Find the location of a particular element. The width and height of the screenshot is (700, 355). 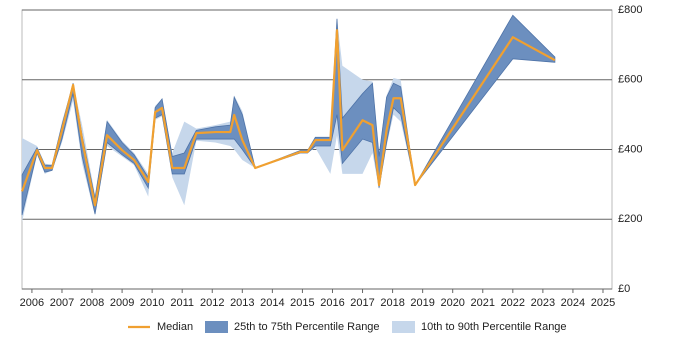

x-tick-label: 2017 is located at coordinates (362, 303).